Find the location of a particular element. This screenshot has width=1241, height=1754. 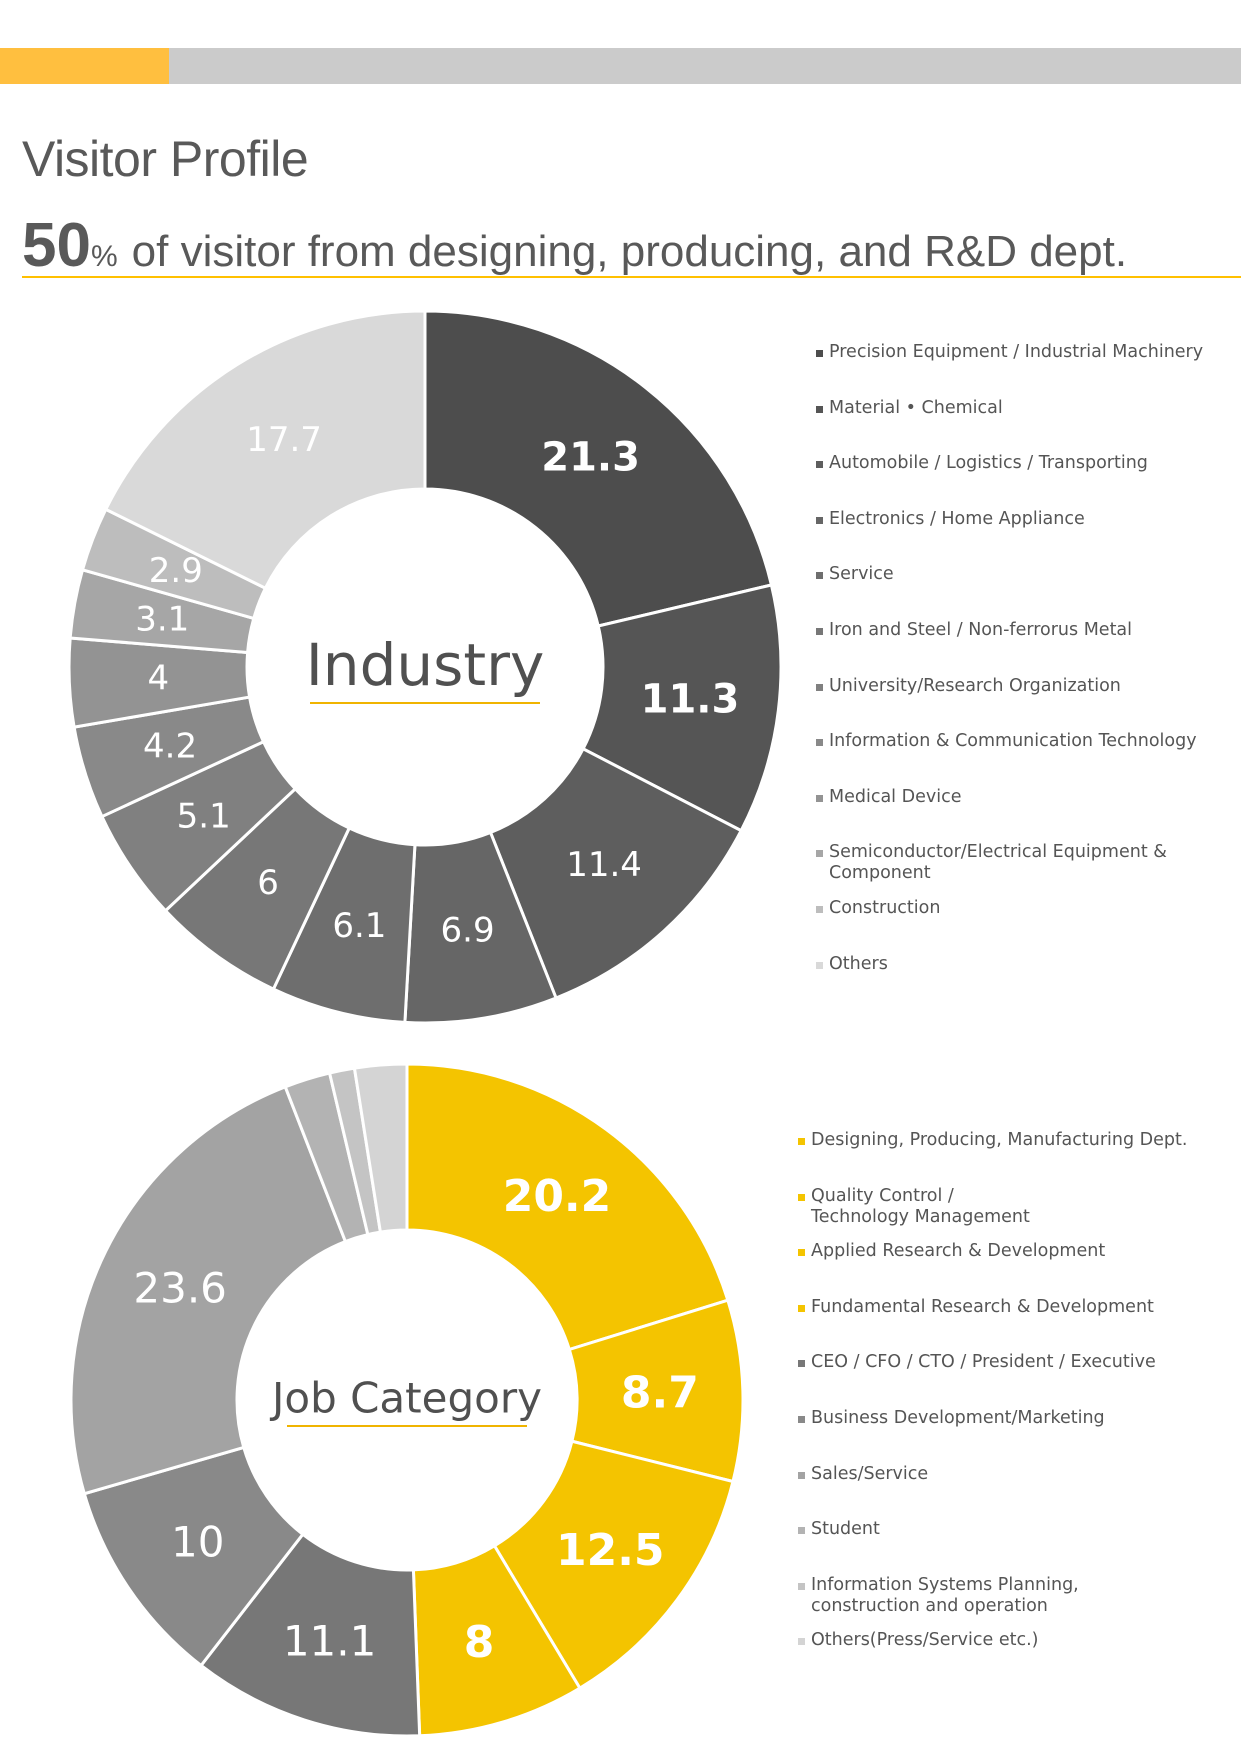

legend-item: Material • Chemical is located at coordinates (1016, 408).